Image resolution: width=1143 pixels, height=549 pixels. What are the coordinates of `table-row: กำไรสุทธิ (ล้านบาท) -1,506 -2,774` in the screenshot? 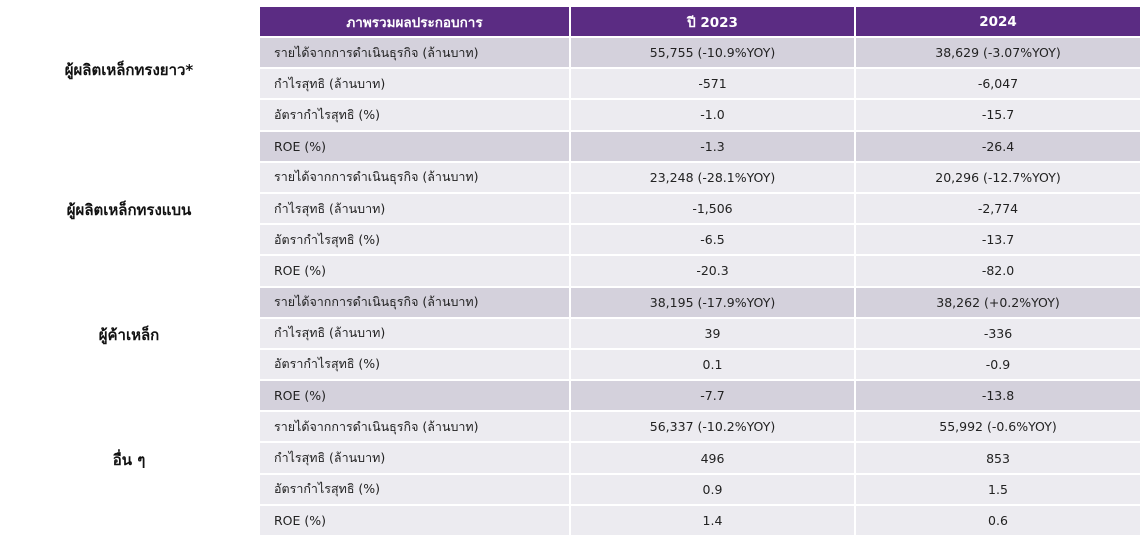 It's located at (700, 208).